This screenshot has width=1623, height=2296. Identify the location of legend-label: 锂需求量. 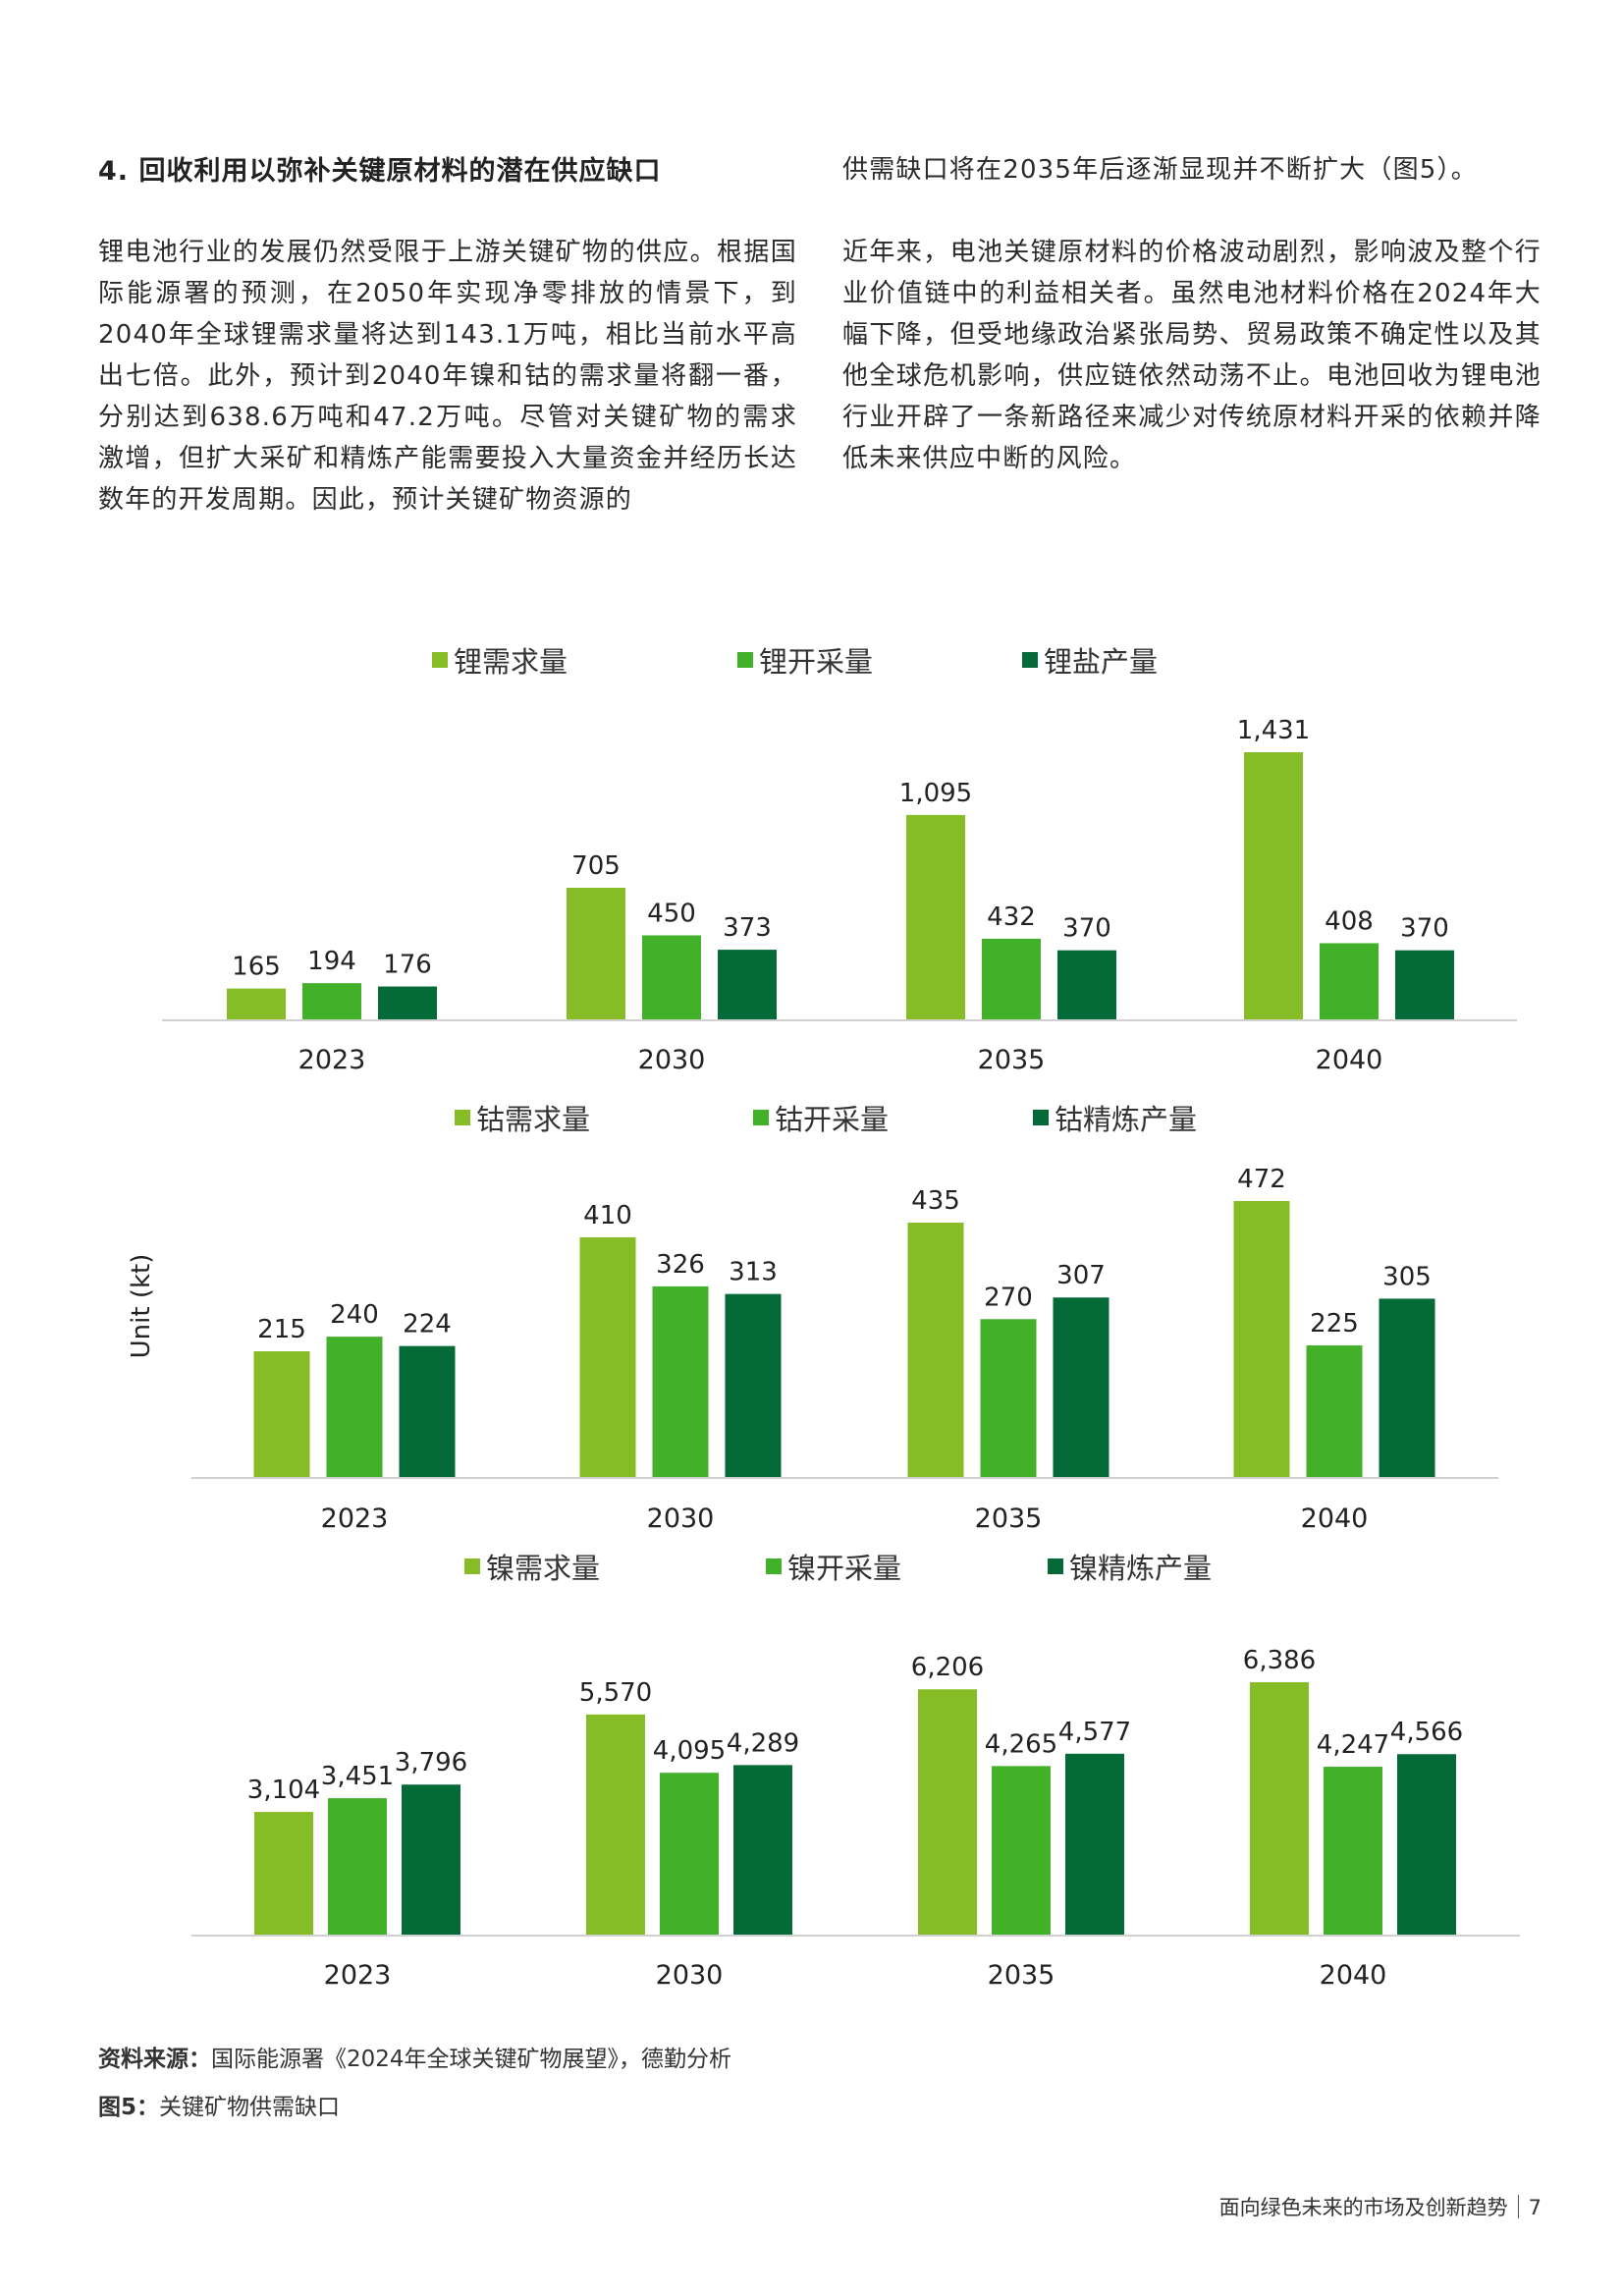
(511, 662).